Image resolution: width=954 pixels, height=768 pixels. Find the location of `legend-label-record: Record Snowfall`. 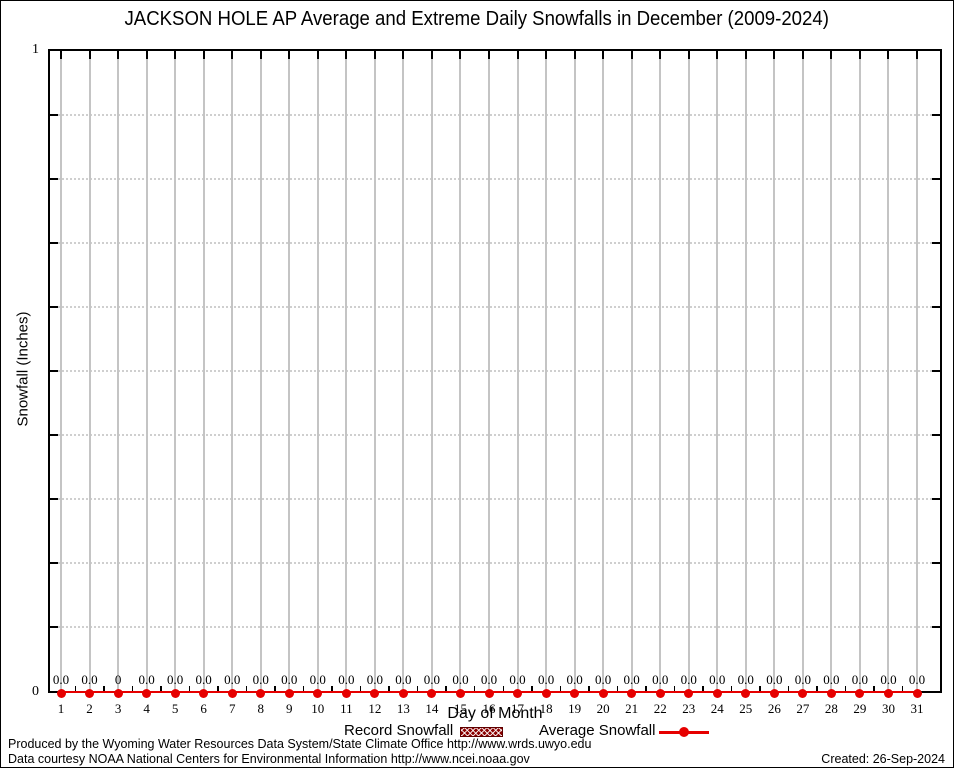

legend-label-record: Record Snowfall is located at coordinates (399, 730).